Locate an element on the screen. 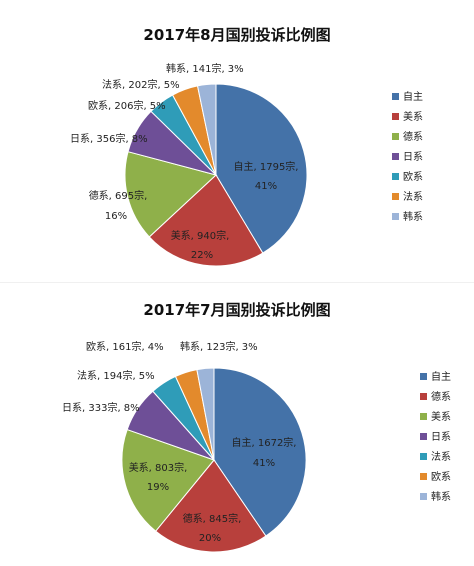 The height and width of the screenshot is (566, 474). slice-label: 欧系, 161宗, 4% is located at coordinates (125, 346).